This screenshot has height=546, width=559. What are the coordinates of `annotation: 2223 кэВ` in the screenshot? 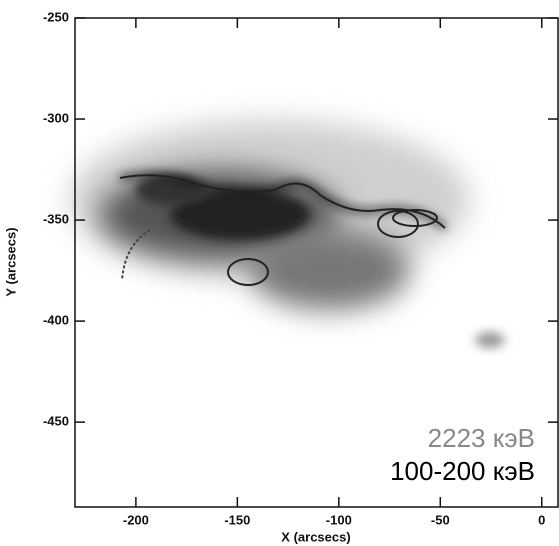 It's located at (481, 438).